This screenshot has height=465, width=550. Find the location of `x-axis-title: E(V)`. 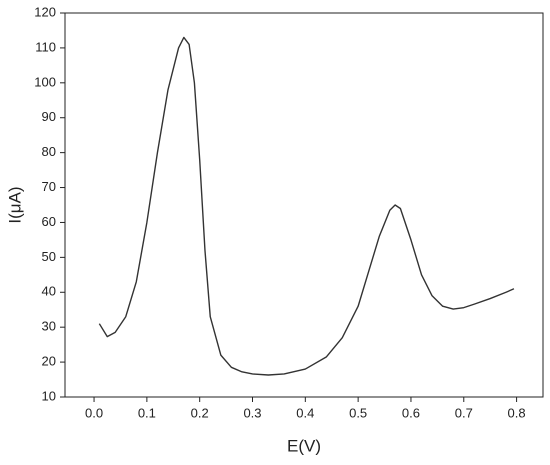

x-axis-title: E(V) is located at coordinates (304, 445).